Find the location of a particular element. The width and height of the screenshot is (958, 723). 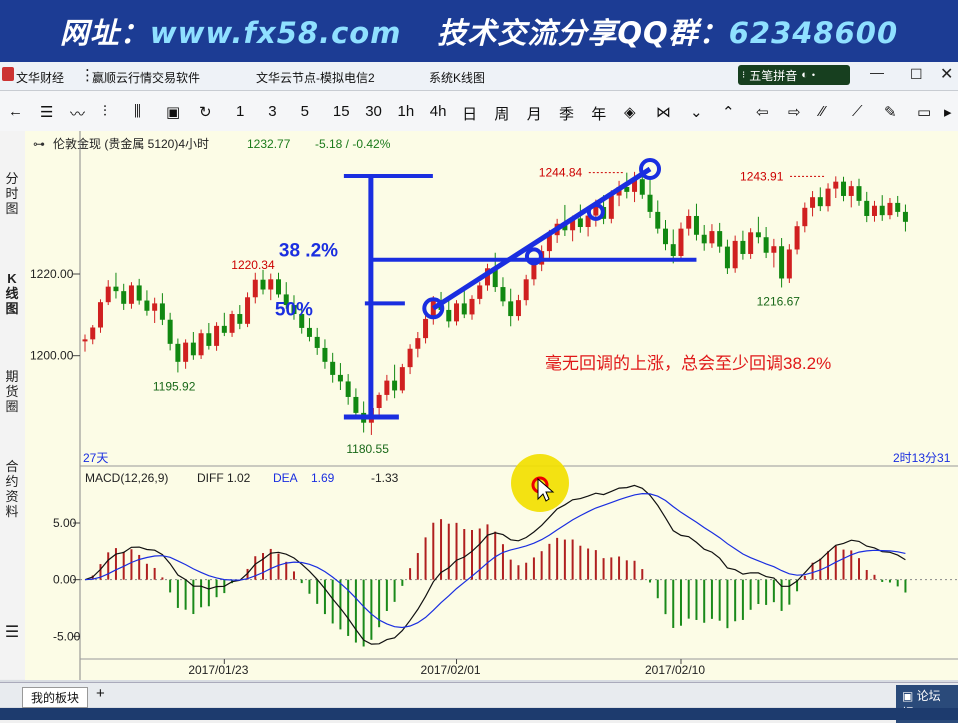

price-annotation-1: 1195.92 is located at coordinates (174, 386).